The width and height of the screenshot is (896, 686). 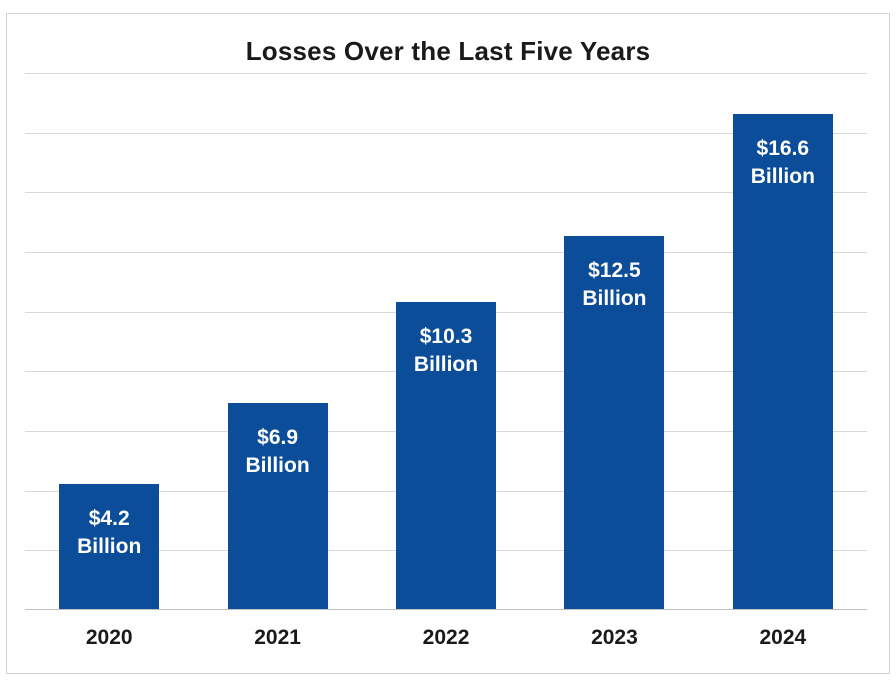 I want to click on bar: $10.3 Billion, so click(x=446, y=455).